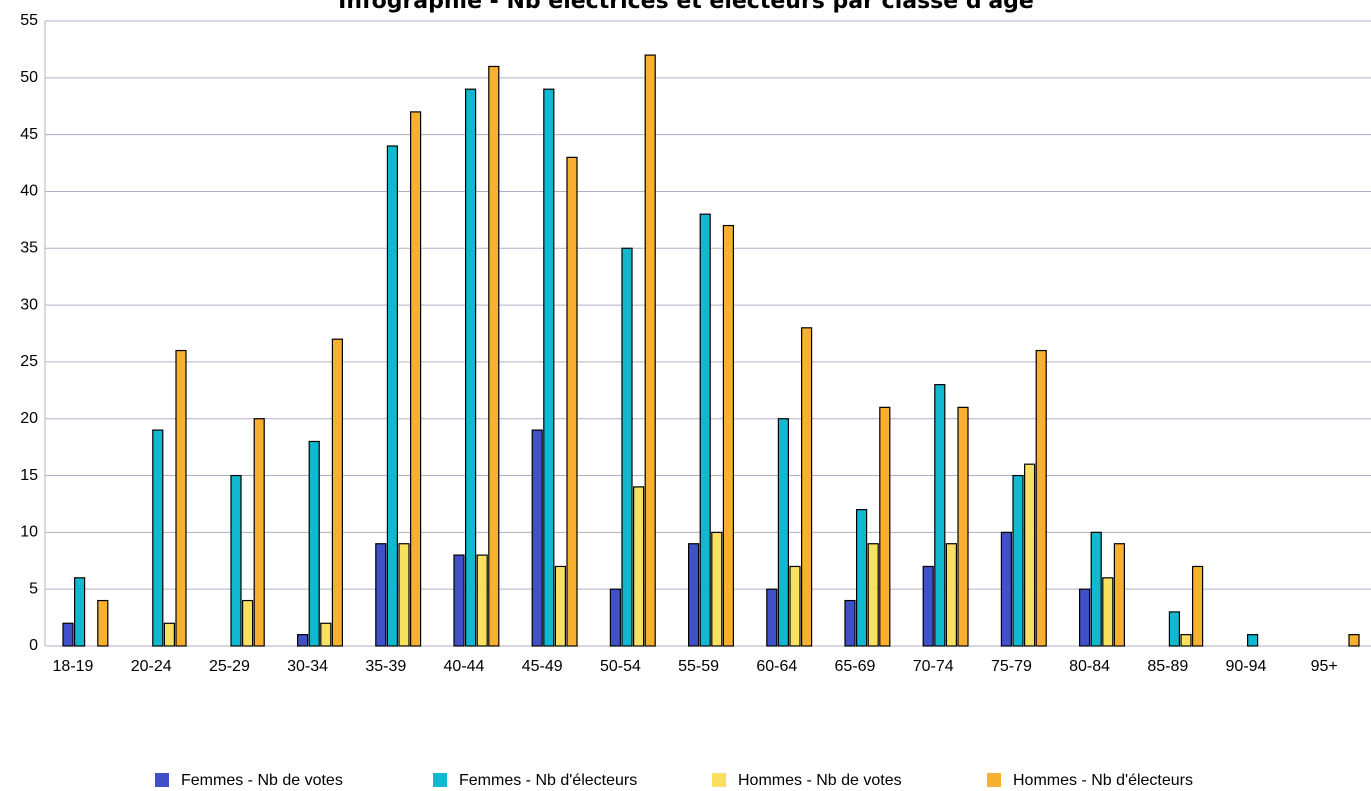 The width and height of the screenshot is (1371, 791). Describe the element at coordinates (29, 20) in the screenshot. I see `y-tick-label: 55` at that location.